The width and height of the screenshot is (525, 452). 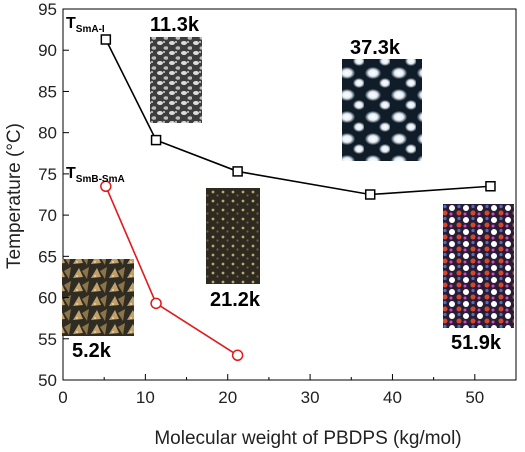 I want to click on x-tick-label: 20, so click(x=227, y=397).